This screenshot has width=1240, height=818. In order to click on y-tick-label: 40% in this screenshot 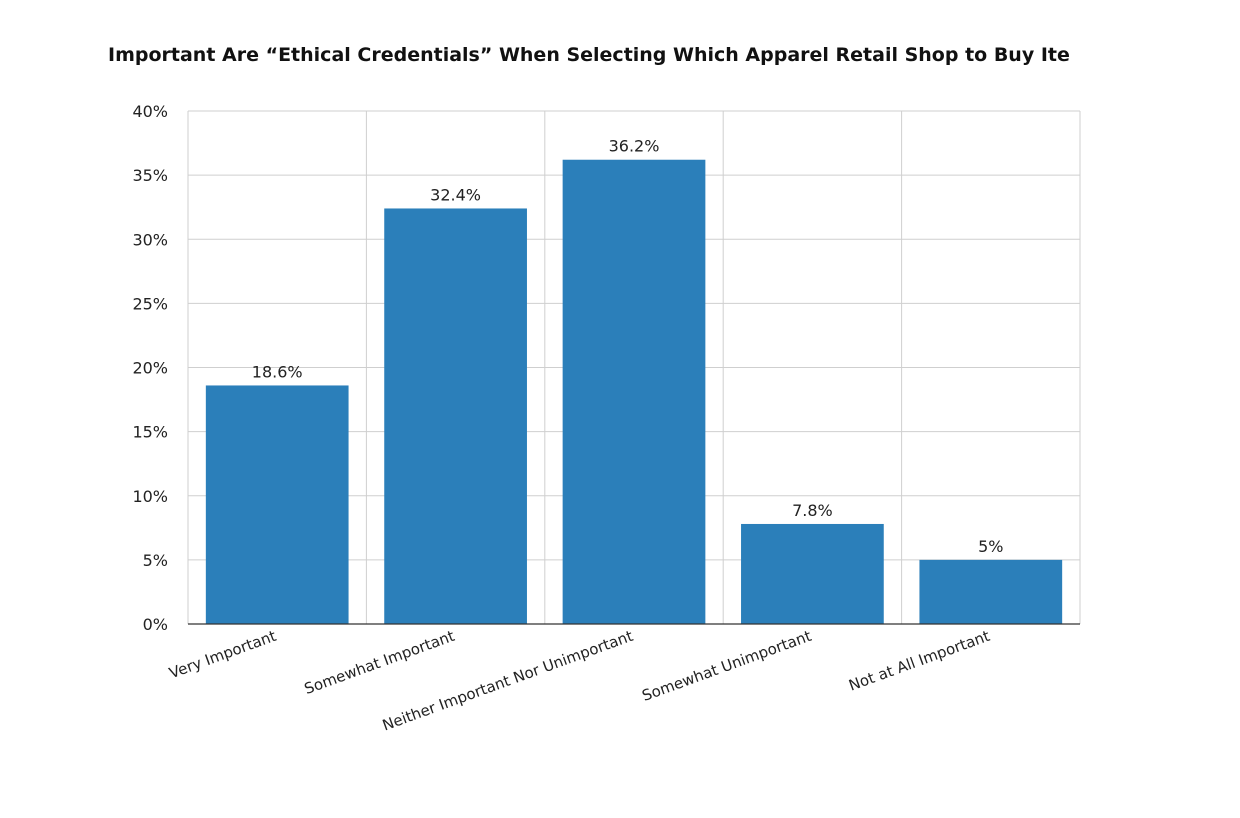, I will do `click(150, 111)`.